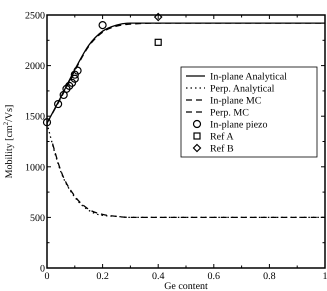 The width and height of the screenshot is (327, 291). Describe the element at coordinates (214, 276) in the screenshot. I see `x-tick-label: 0.6` at that location.